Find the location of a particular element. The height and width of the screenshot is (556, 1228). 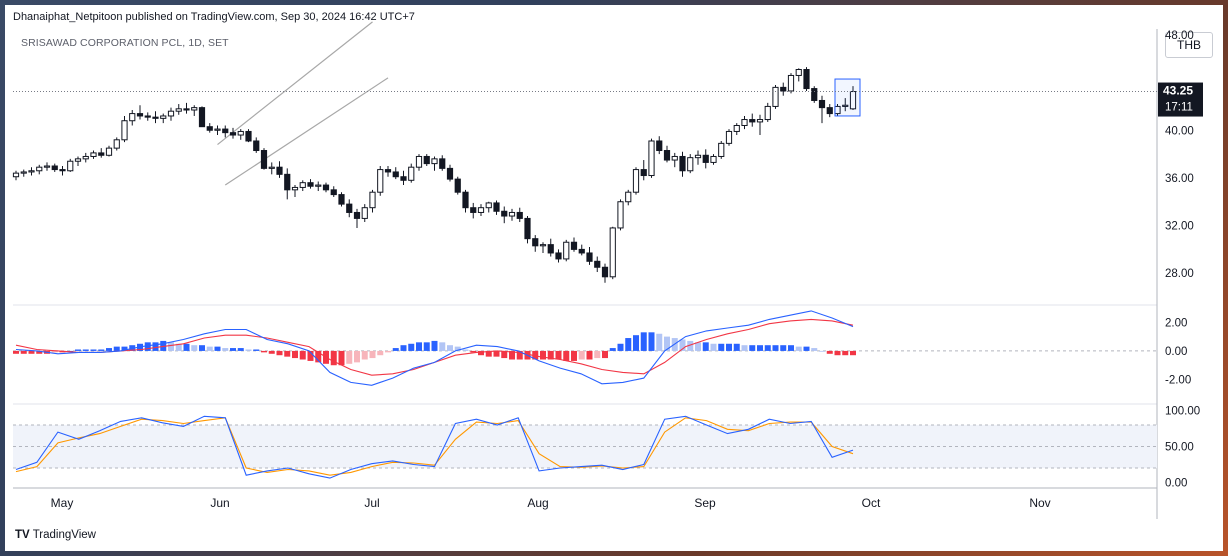

macd-pane is located at coordinates (585, 348).